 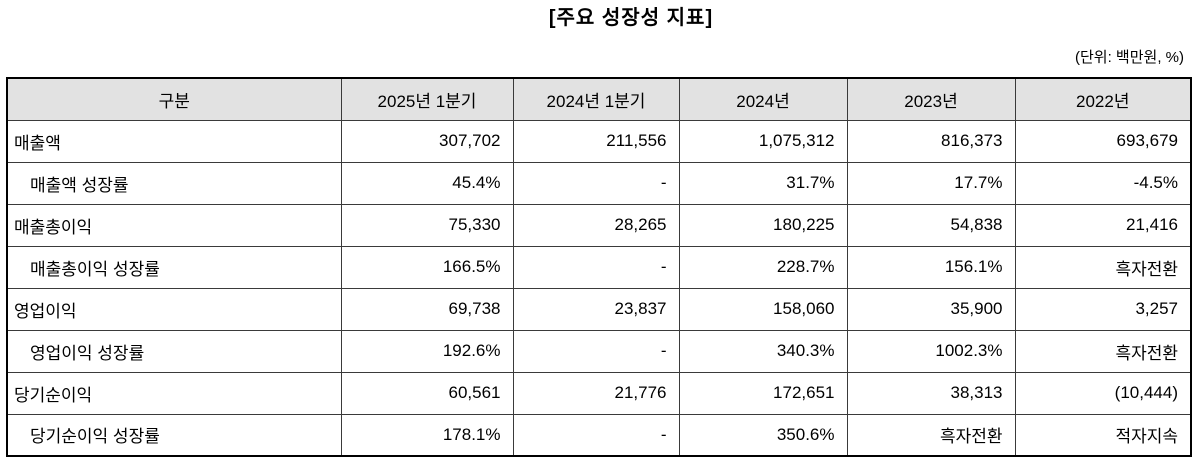 What do you see at coordinates (174, 267) in the screenshot?
I see `row-label: 매출총이익 성장률` at bounding box center [174, 267].